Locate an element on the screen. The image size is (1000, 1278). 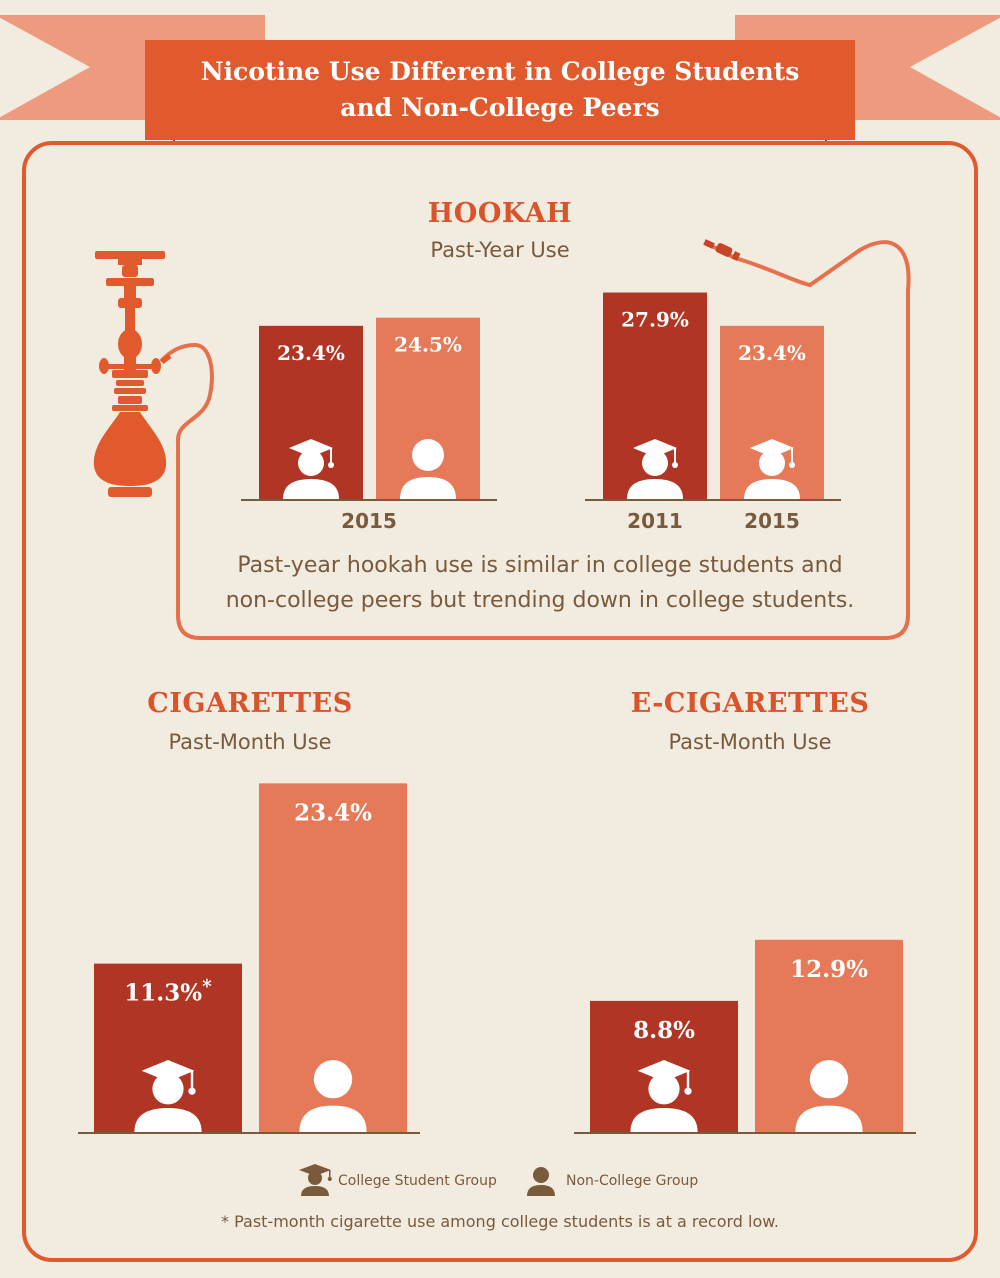
hookah-trend-chart: 27.9% 23.4% 2011 2015 is located at coordinates (713, 412).